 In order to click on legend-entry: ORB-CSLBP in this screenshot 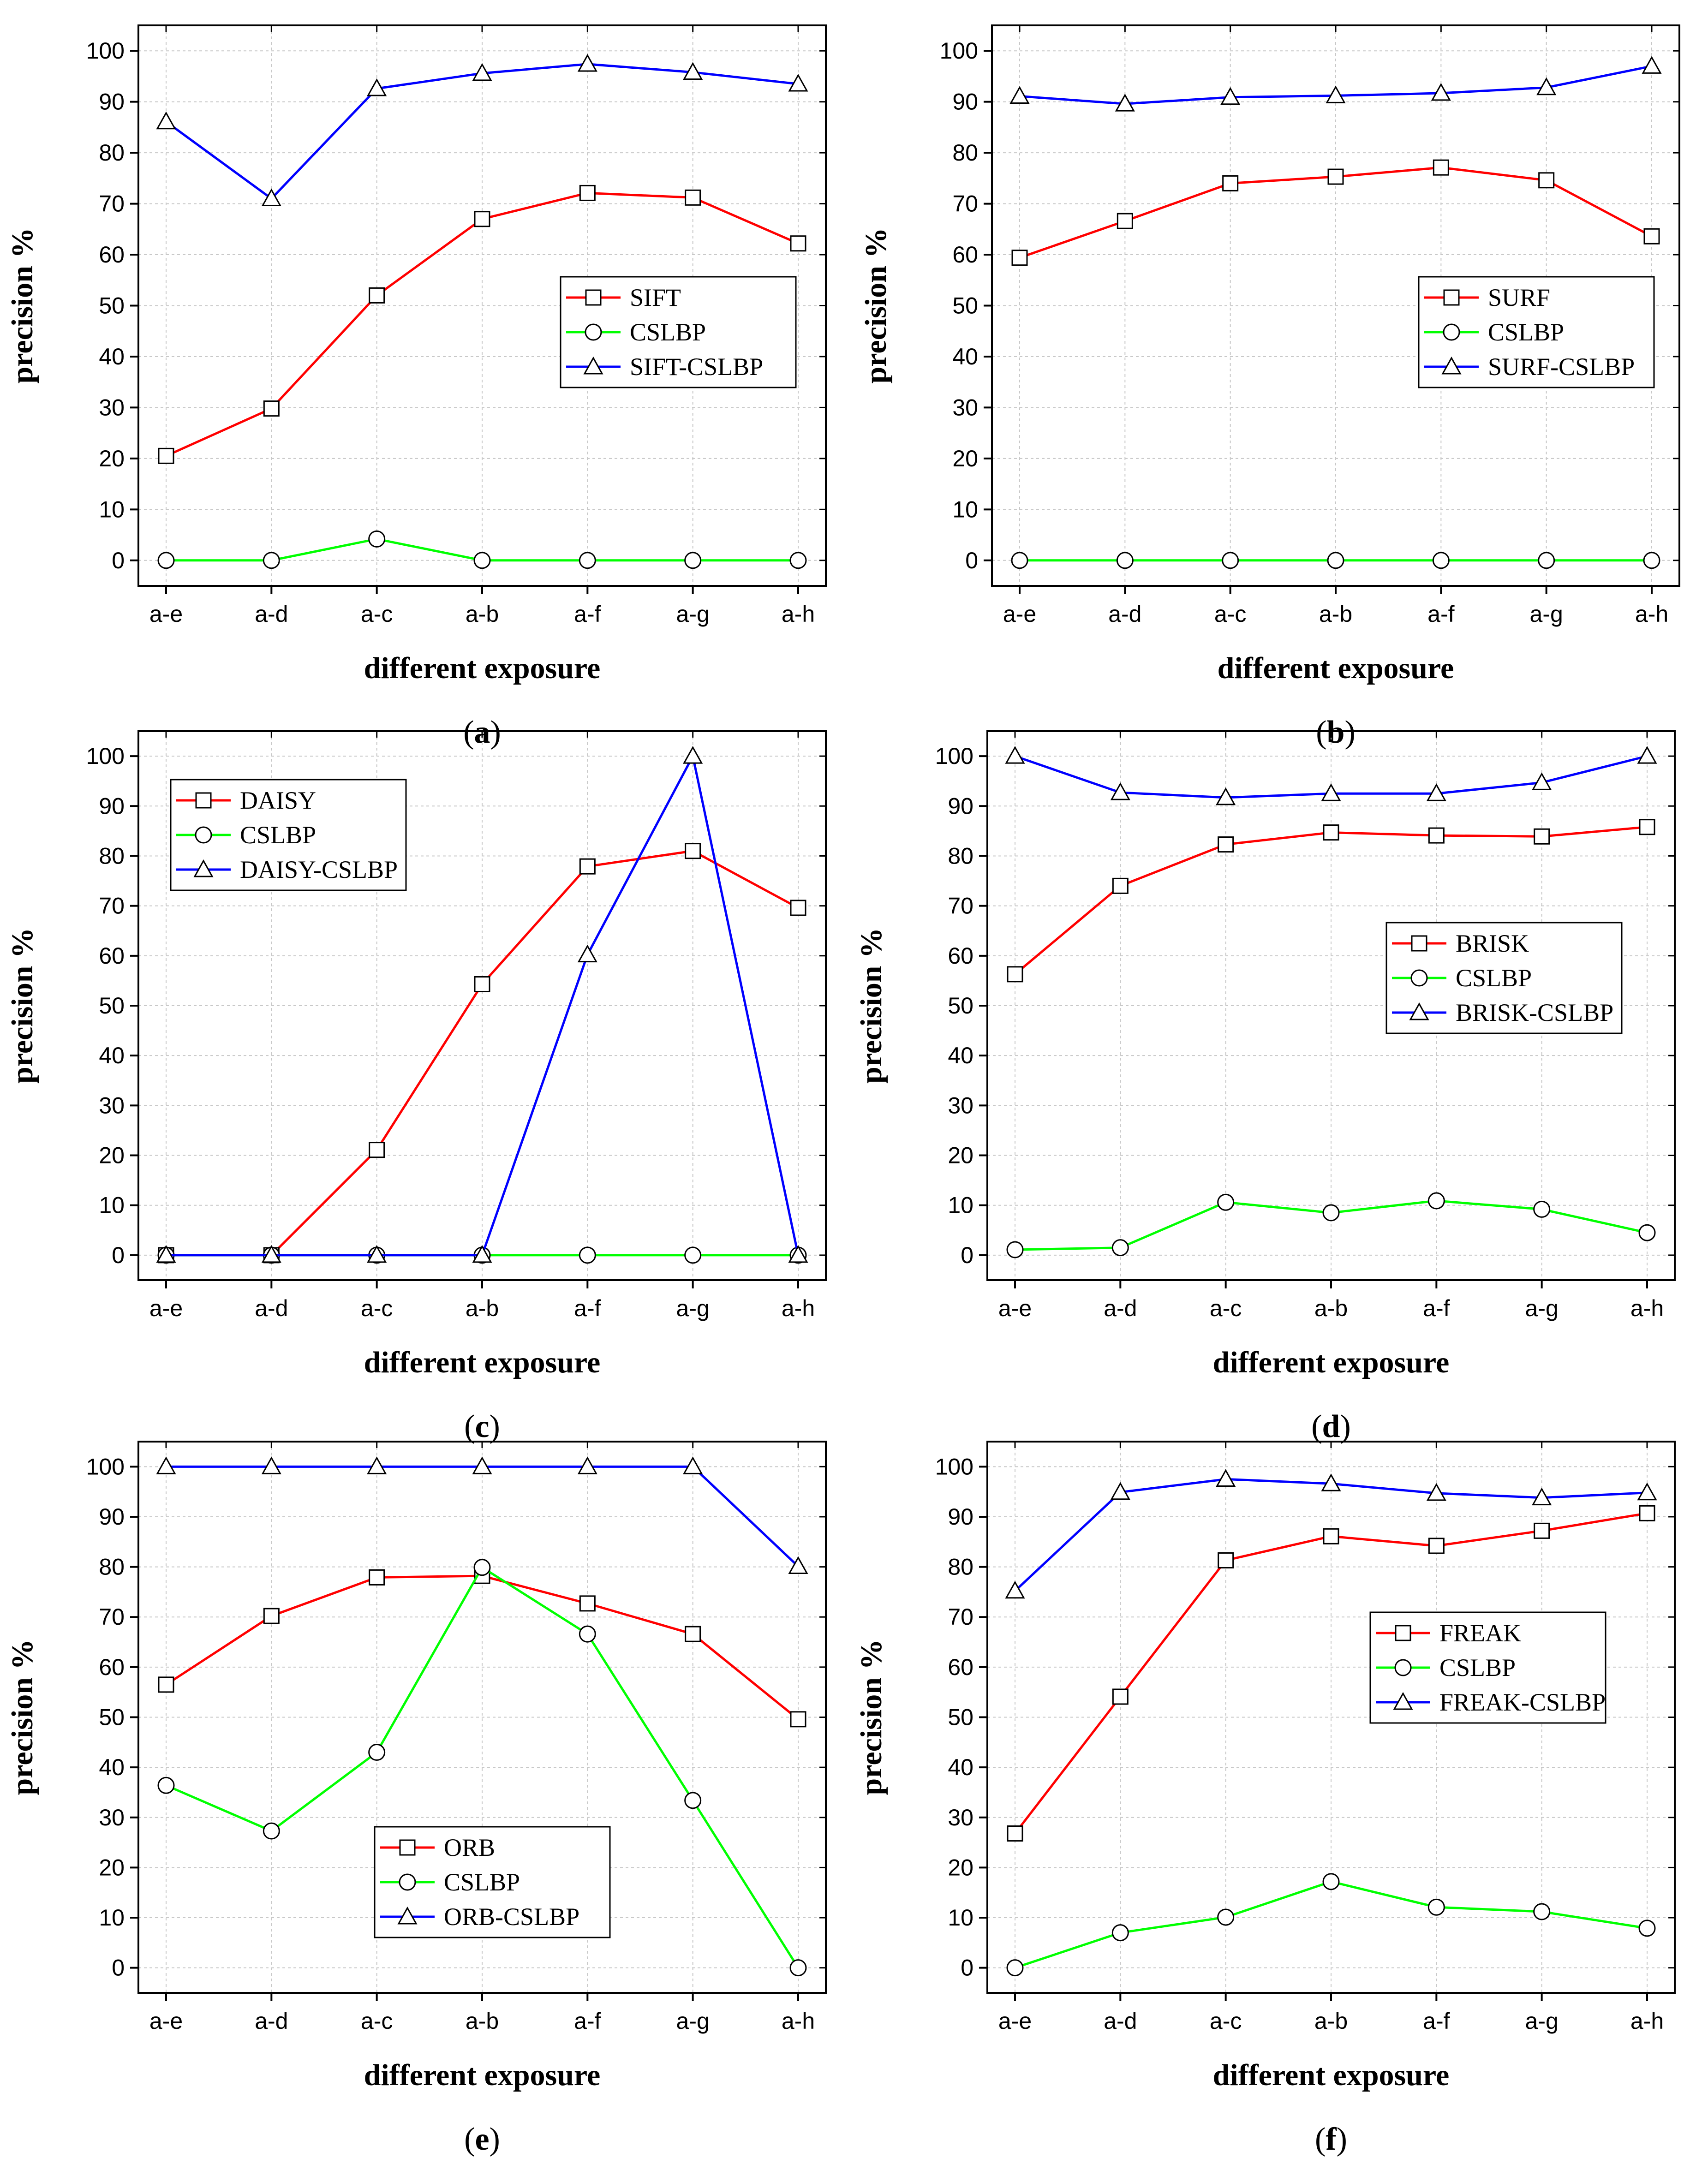, I will do `click(511, 1917)`.